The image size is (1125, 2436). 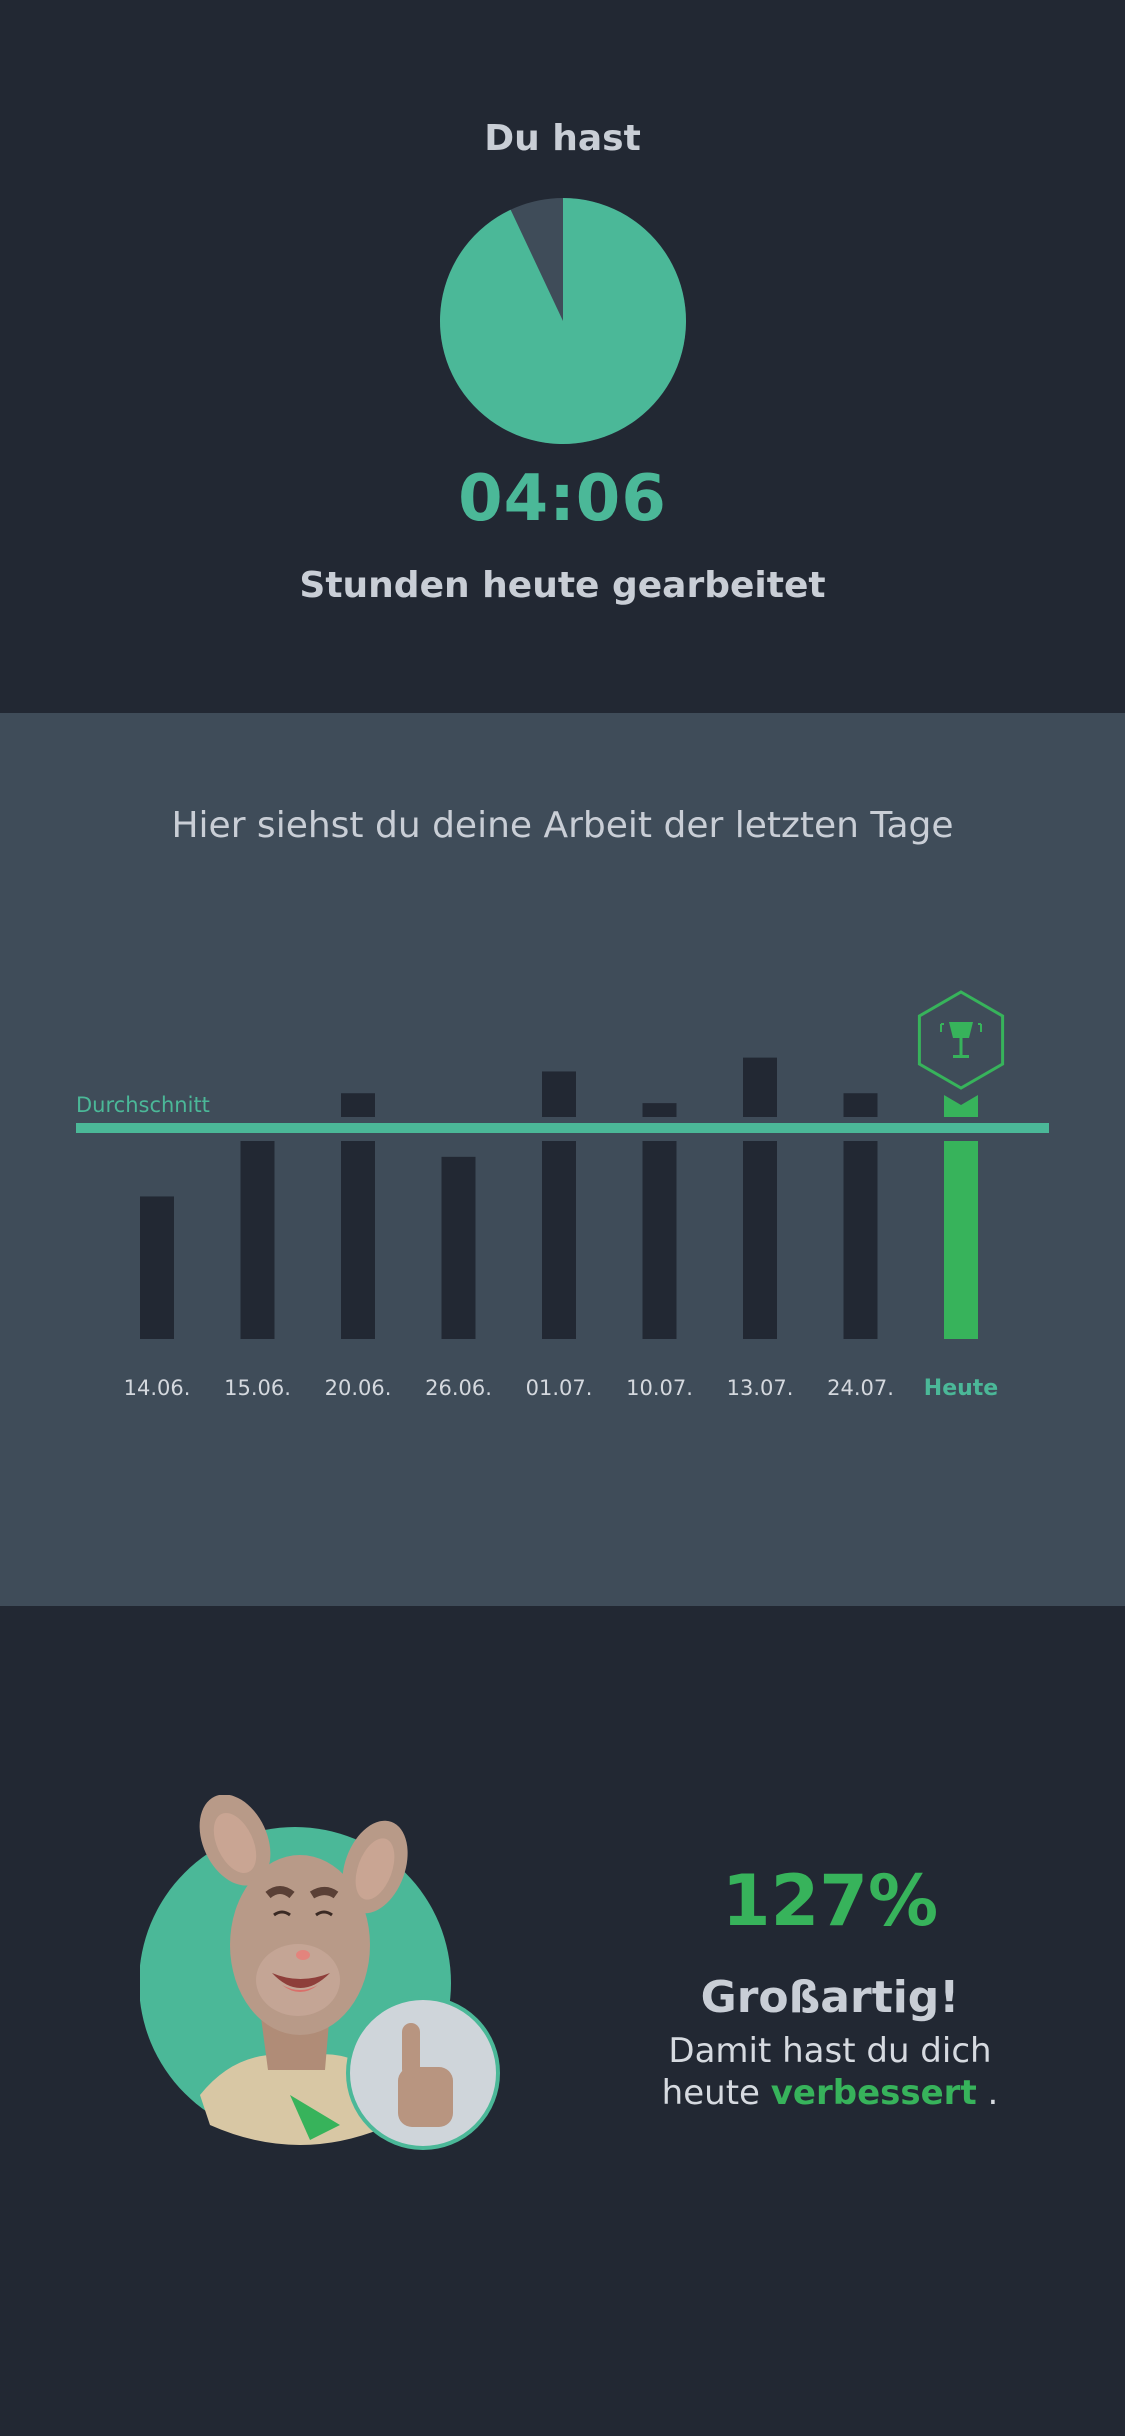 What do you see at coordinates (358, 1388) in the screenshot?
I see `tick-label: 20.06.` at bounding box center [358, 1388].